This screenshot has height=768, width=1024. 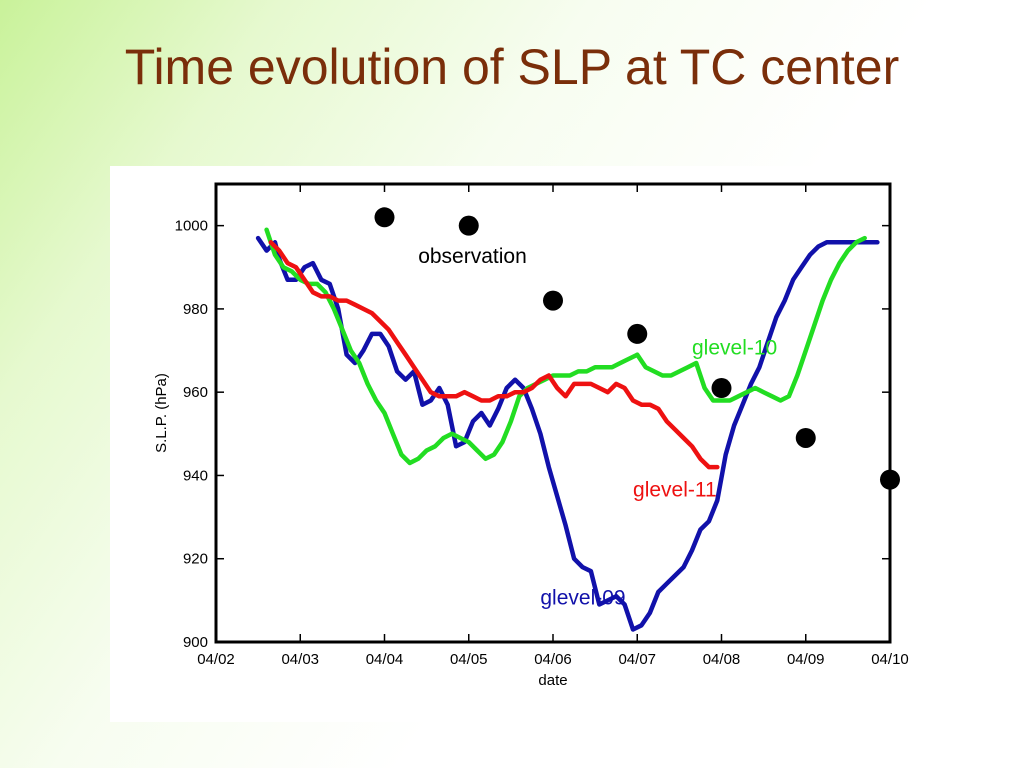 I want to click on x-tick-label: 04/03, so click(x=300, y=659).